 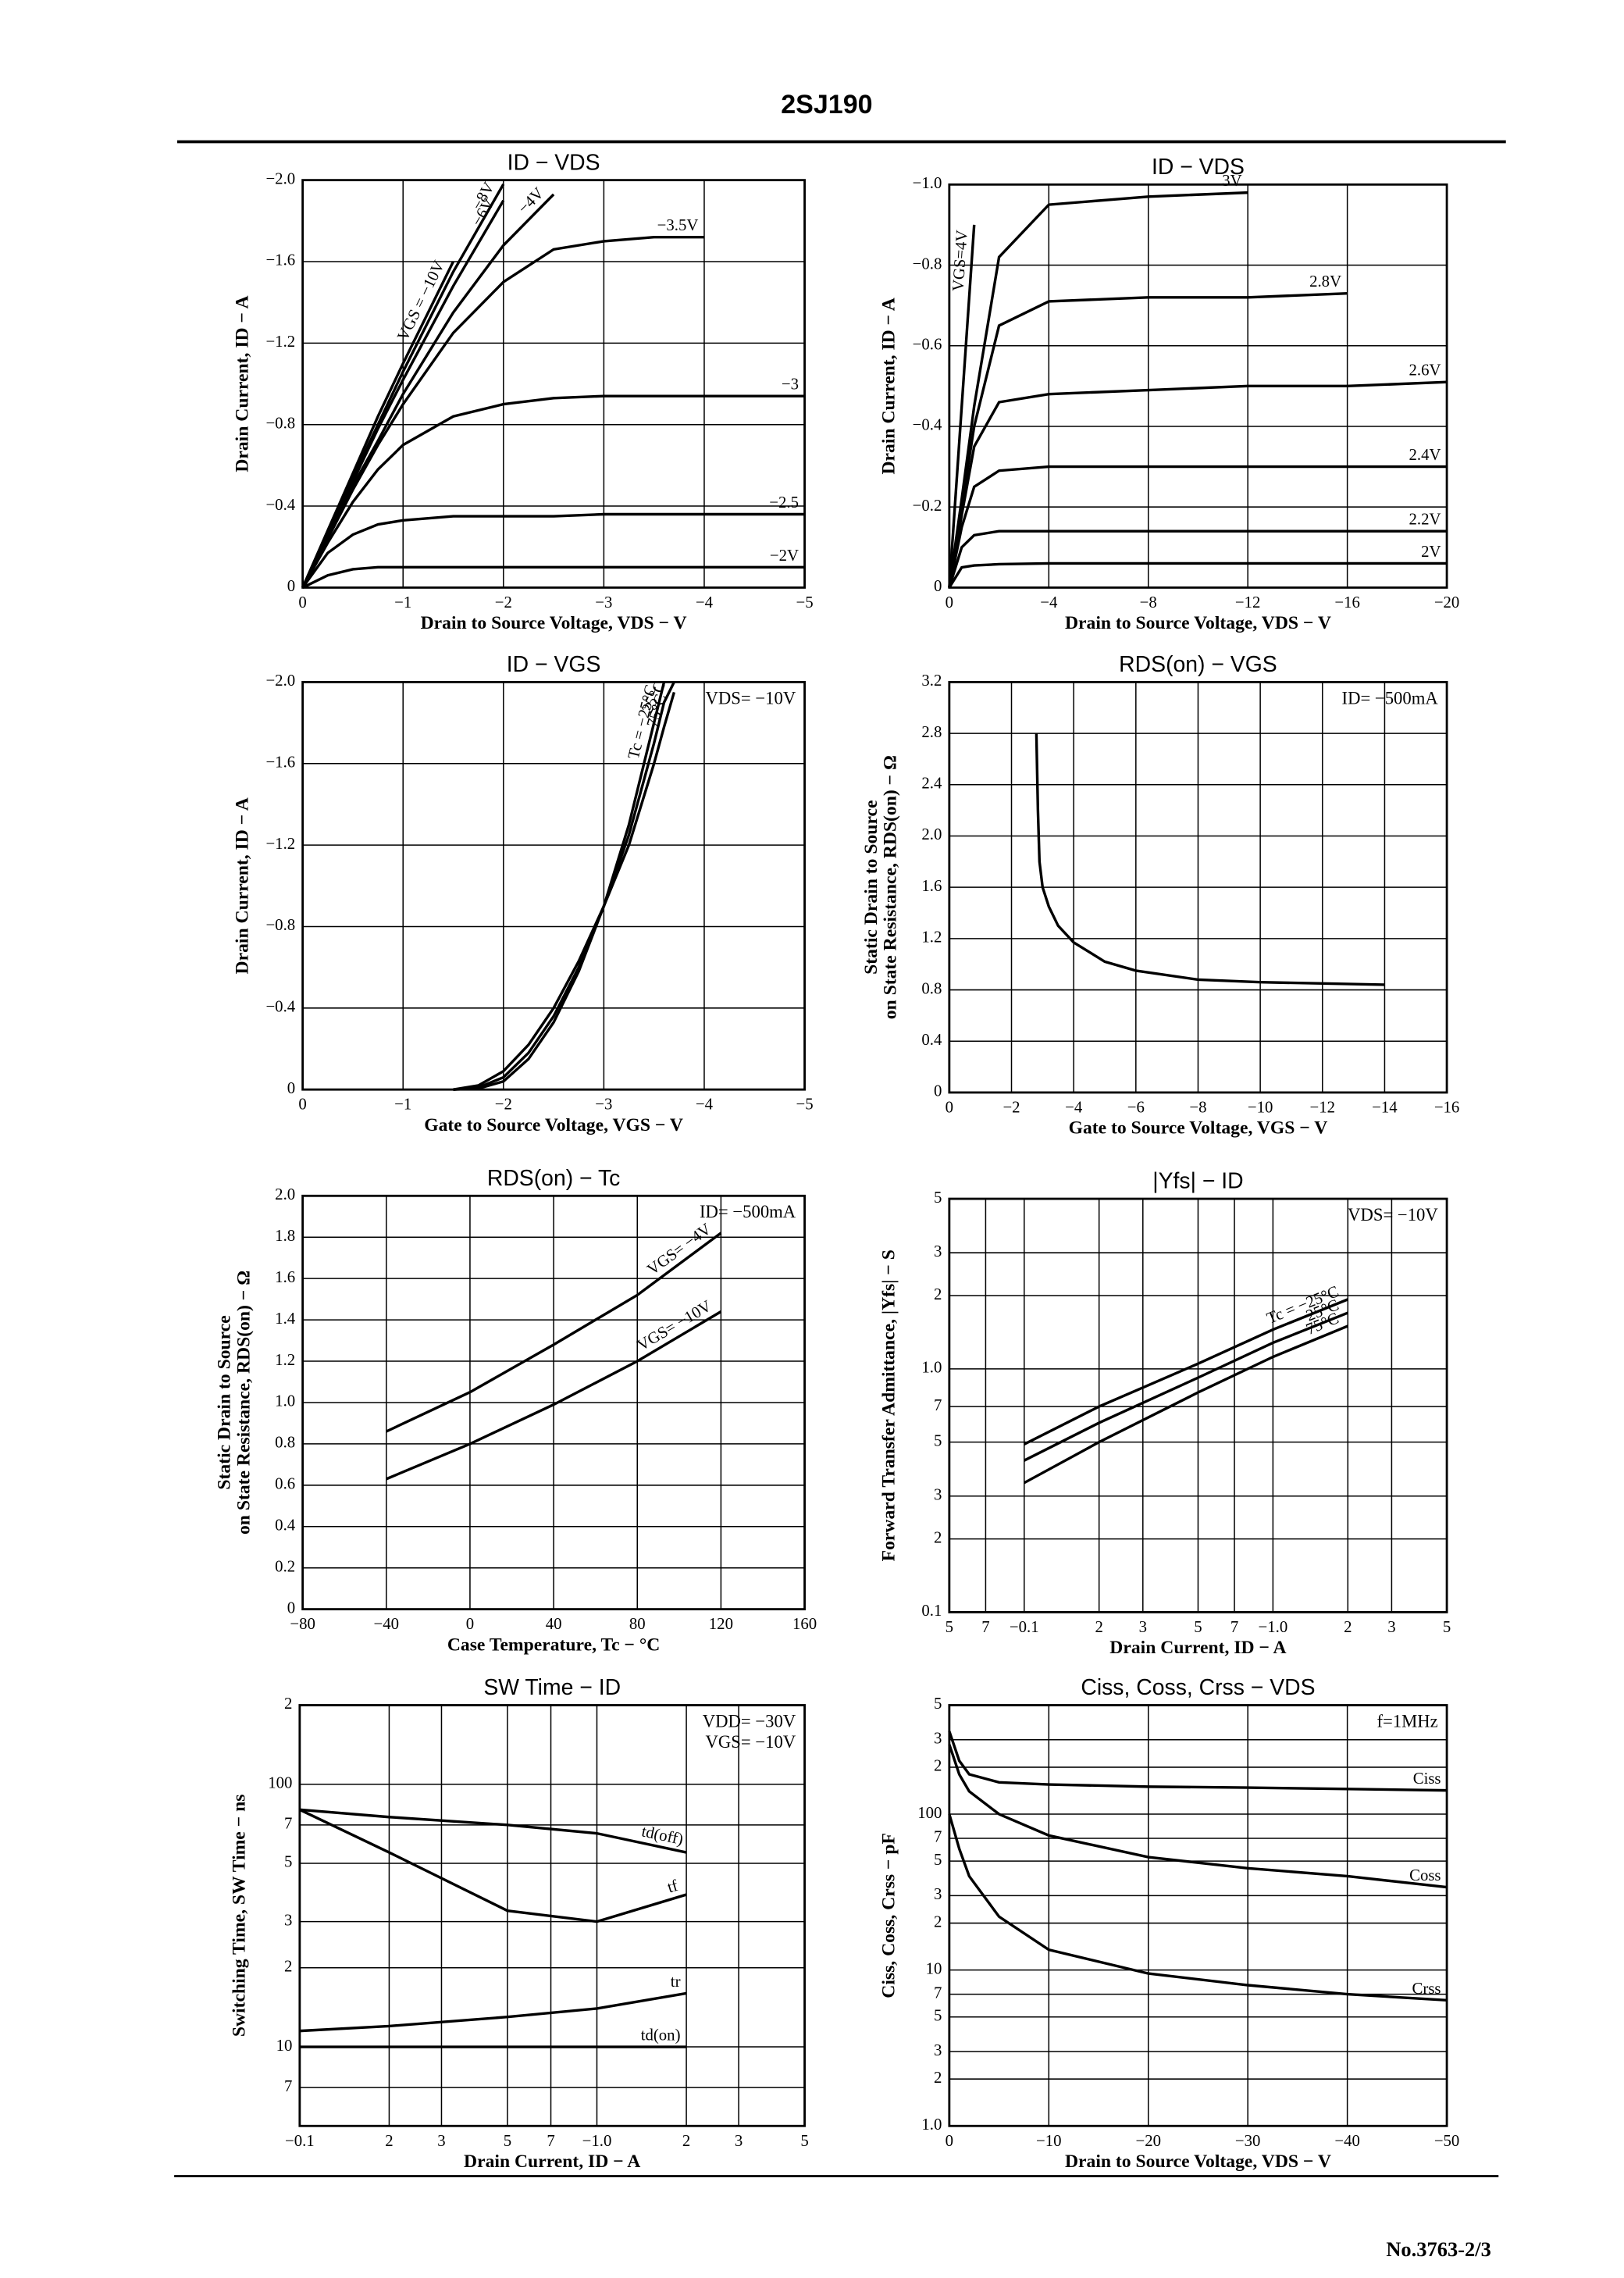 What do you see at coordinates (804, 1624) in the screenshot?
I see `x-tick-label: 160` at bounding box center [804, 1624].